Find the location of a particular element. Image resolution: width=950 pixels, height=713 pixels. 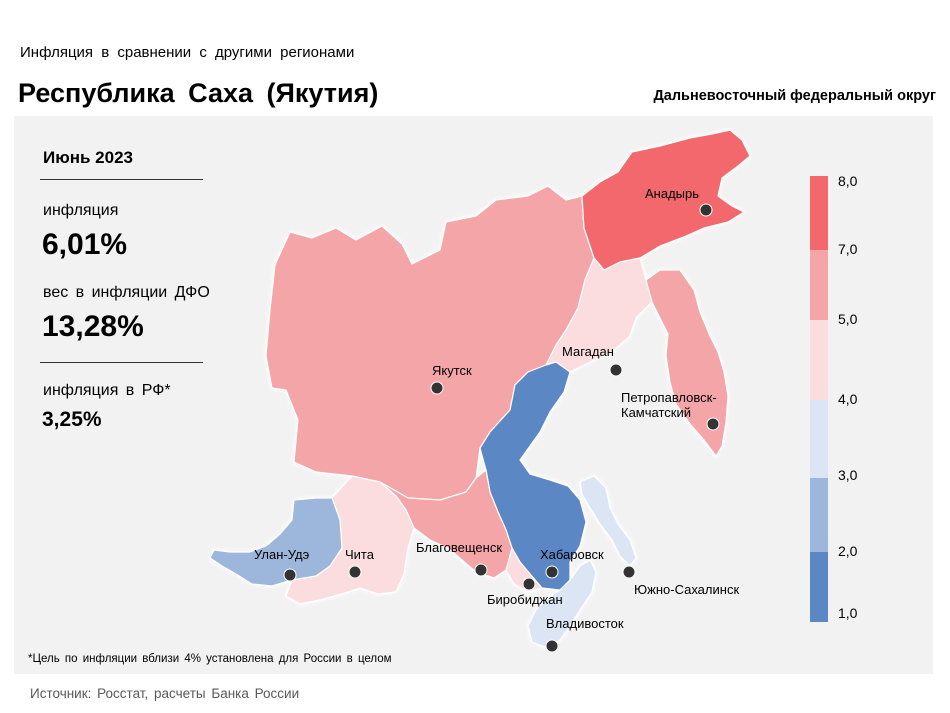

city-dot-ulanude is located at coordinates (290, 575).